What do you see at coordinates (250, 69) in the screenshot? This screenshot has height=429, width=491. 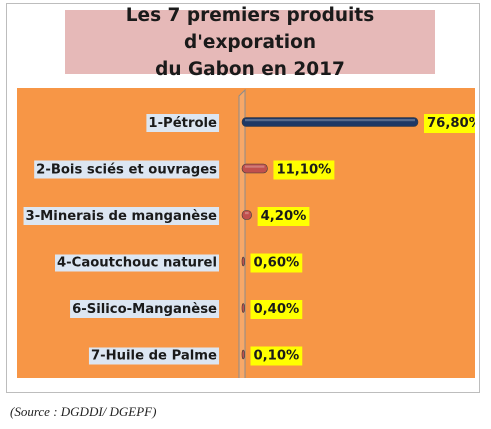 I see `chart-title-line-2: du Gabon en 2017` at bounding box center [250, 69].